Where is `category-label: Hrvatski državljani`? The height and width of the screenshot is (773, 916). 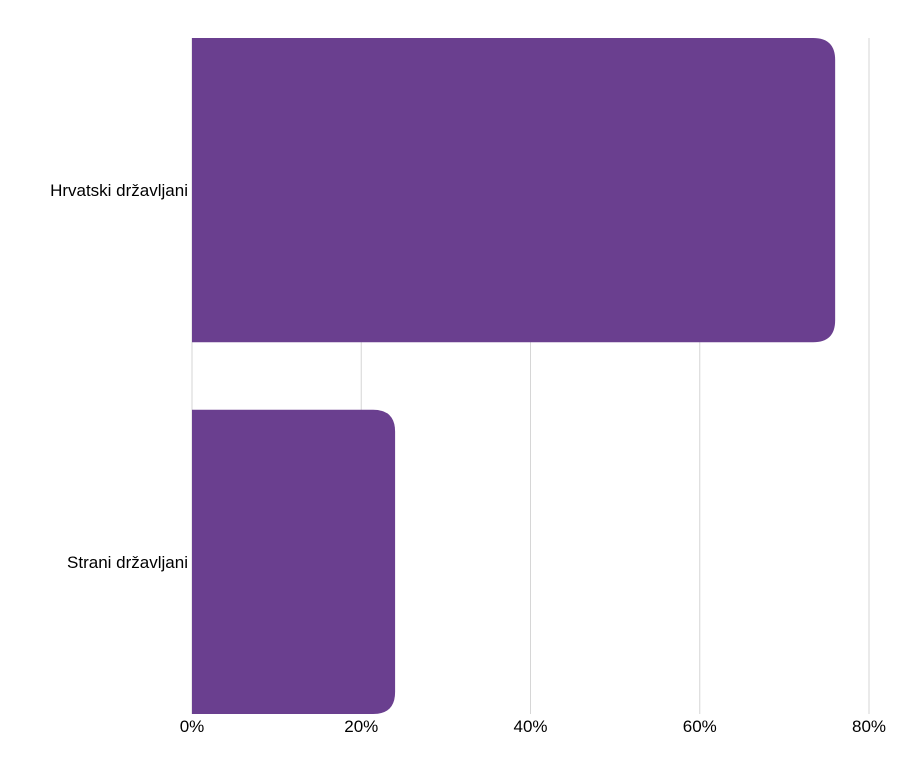 category-label: Hrvatski državljani is located at coordinates (119, 190).